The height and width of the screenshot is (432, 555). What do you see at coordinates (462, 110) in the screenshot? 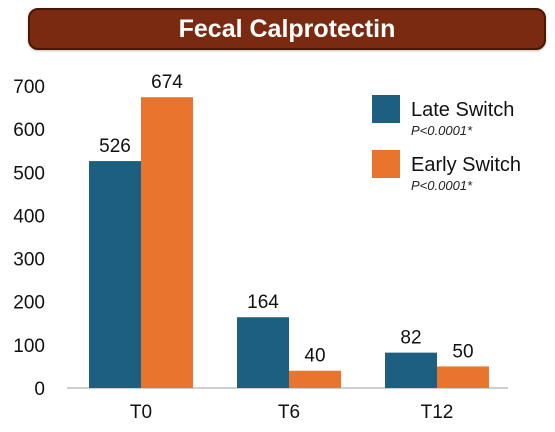
I see `legend-label: Late Switch` at bounding box center [462, 110].